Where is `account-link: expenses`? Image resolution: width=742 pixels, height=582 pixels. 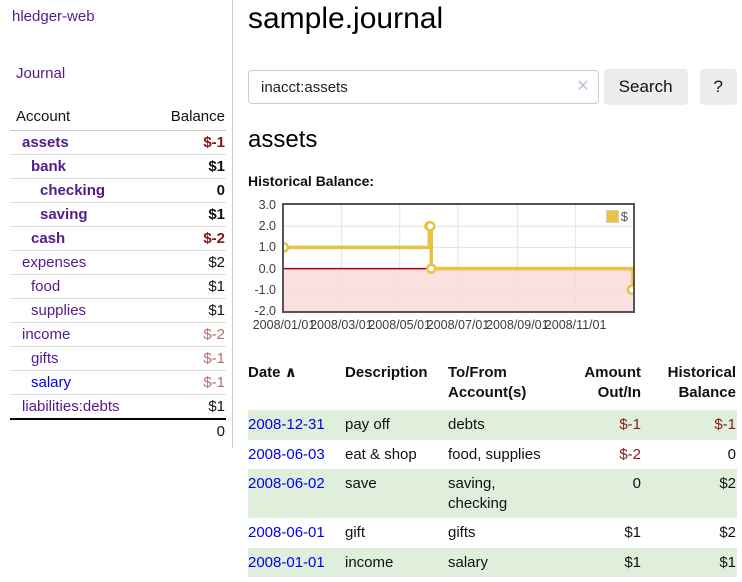 account-link: expenses is located at coordinates (54, 262).